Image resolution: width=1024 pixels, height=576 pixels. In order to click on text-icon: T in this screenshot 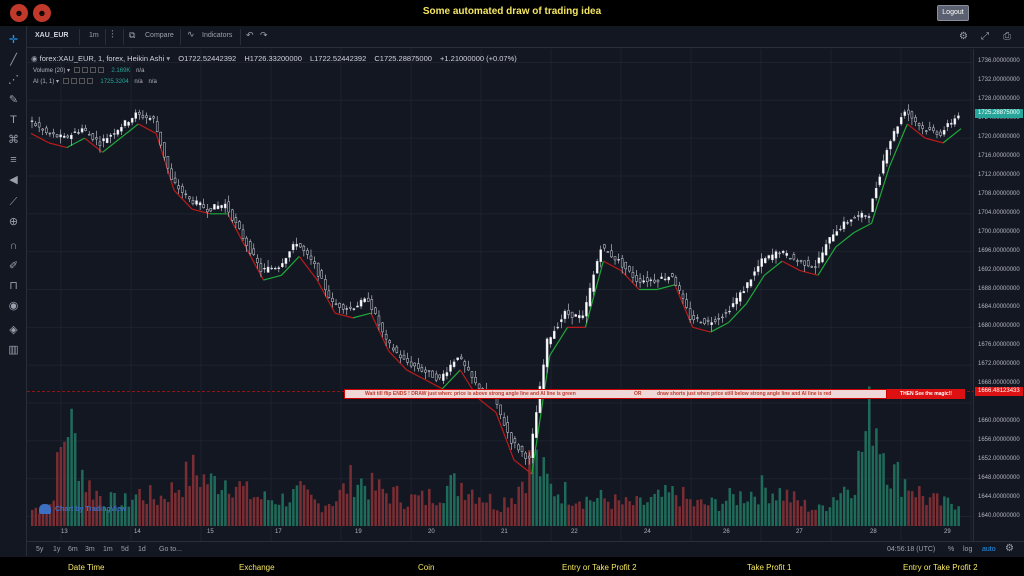, I will do `click(13, 120)`.